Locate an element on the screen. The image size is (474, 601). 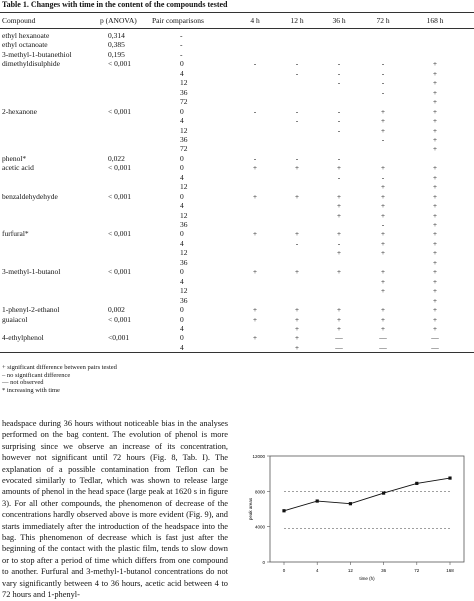
y-axis-label: peak areas is located at coordinates (250, 508).